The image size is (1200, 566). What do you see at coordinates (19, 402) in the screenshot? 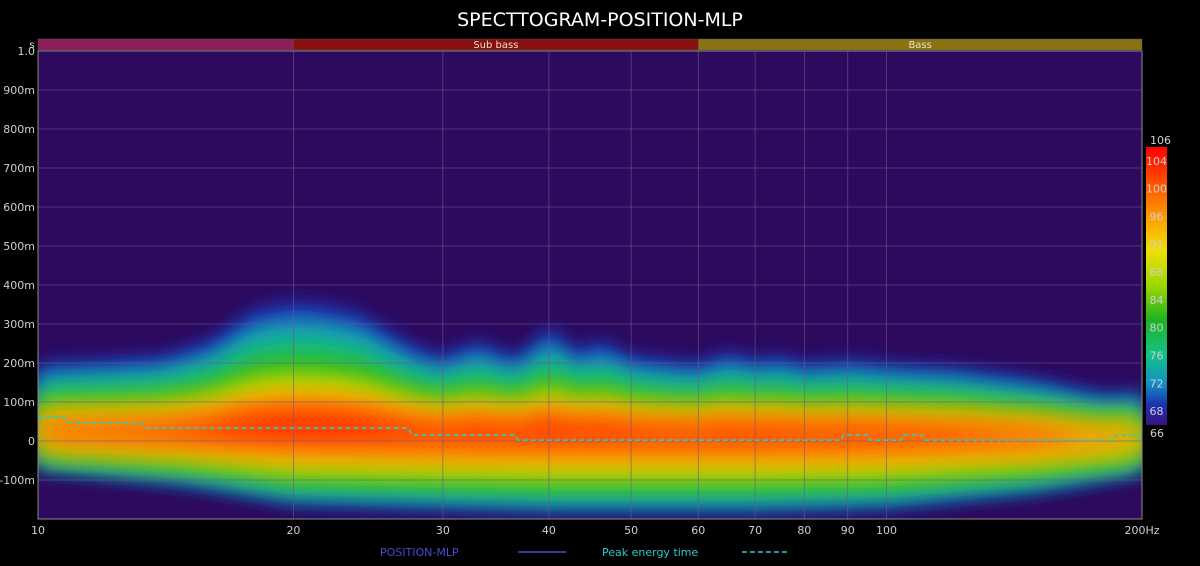
I see `y-tick-label-9: 100m` at bounding box center [19, 402].